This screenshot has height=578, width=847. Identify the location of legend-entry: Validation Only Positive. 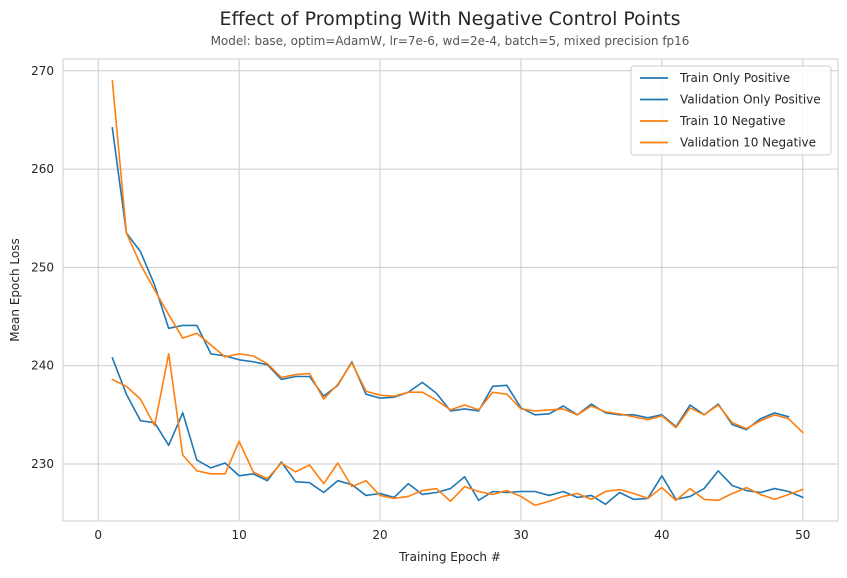
(750, 100).